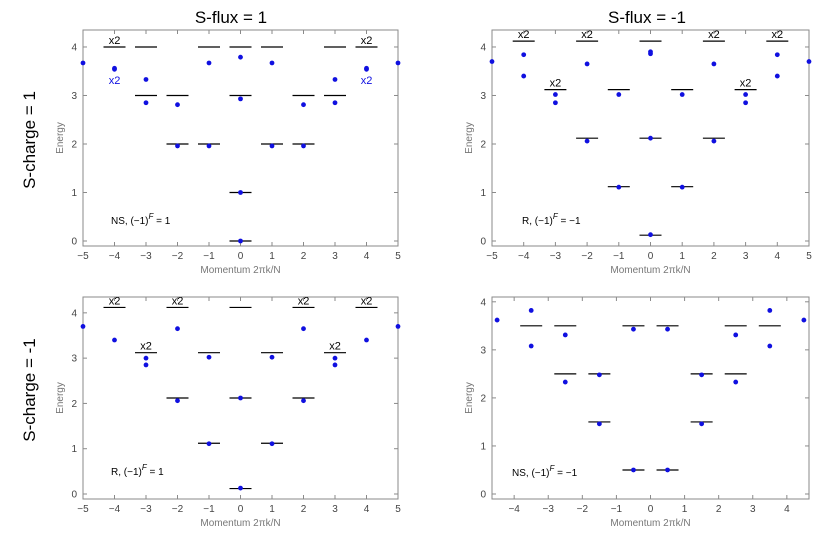 The image size is (831, 553). I want to click on x-tick-label: −4, so click(115, 509).